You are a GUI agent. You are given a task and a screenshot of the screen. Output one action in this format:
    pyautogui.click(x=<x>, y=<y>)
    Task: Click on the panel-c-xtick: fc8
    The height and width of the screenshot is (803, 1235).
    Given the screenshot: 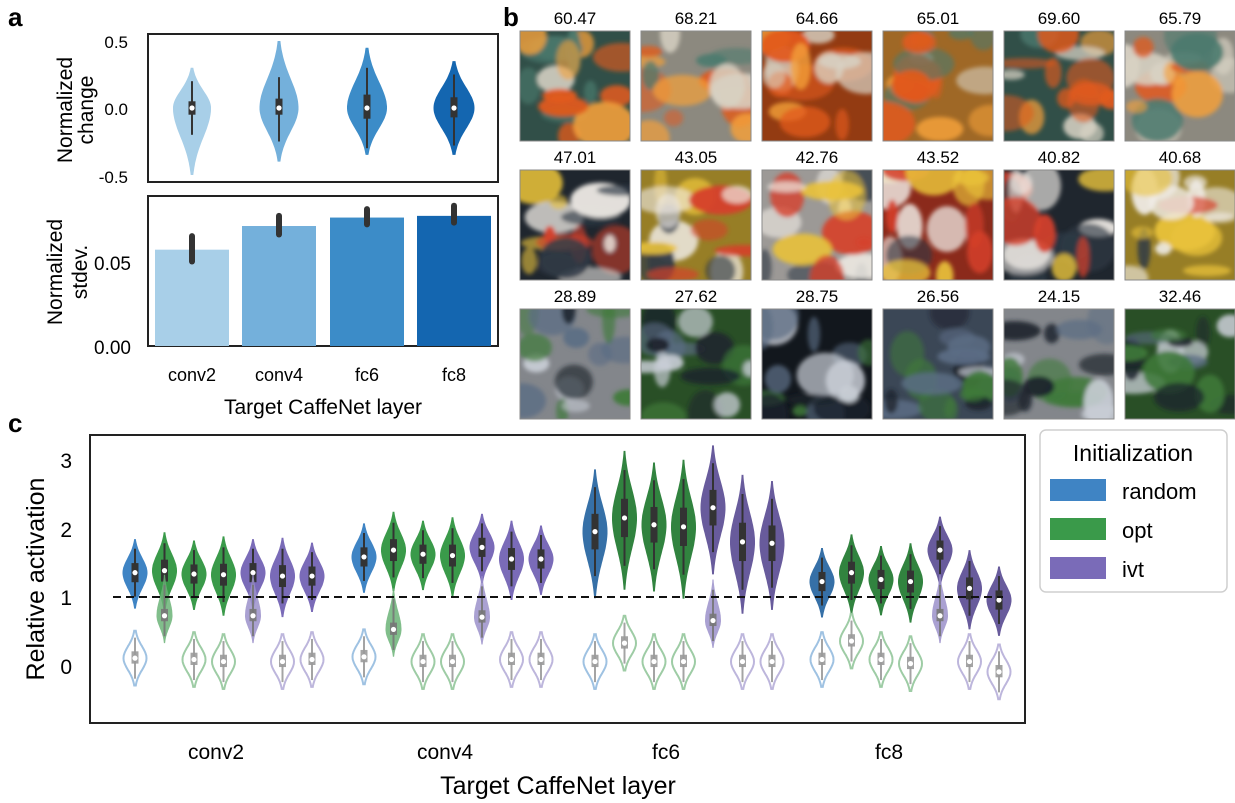 What is the action you would take?
    pyautogui.click(x=889, y=752)
    